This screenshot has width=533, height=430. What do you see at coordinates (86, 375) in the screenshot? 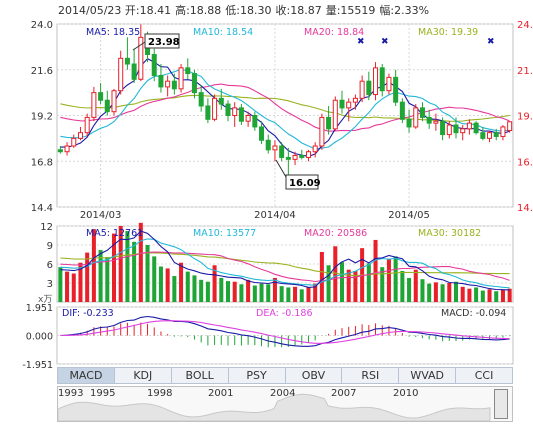
I see `tab-macd: MACD` at bounding box center [86, 375].